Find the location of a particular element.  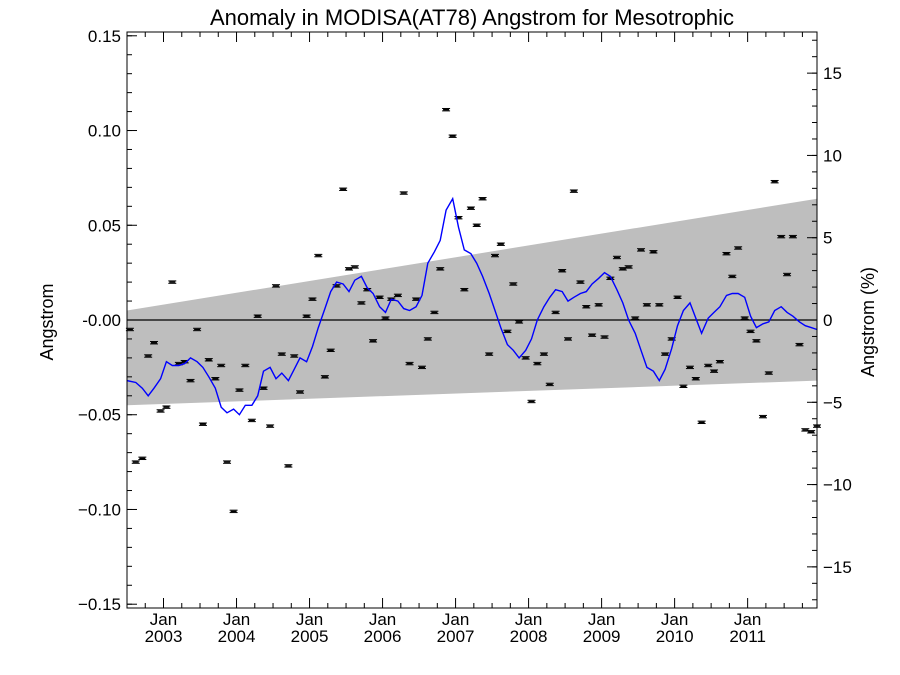

y-tick-label: 0.15 is located at coordinates (104, 36).